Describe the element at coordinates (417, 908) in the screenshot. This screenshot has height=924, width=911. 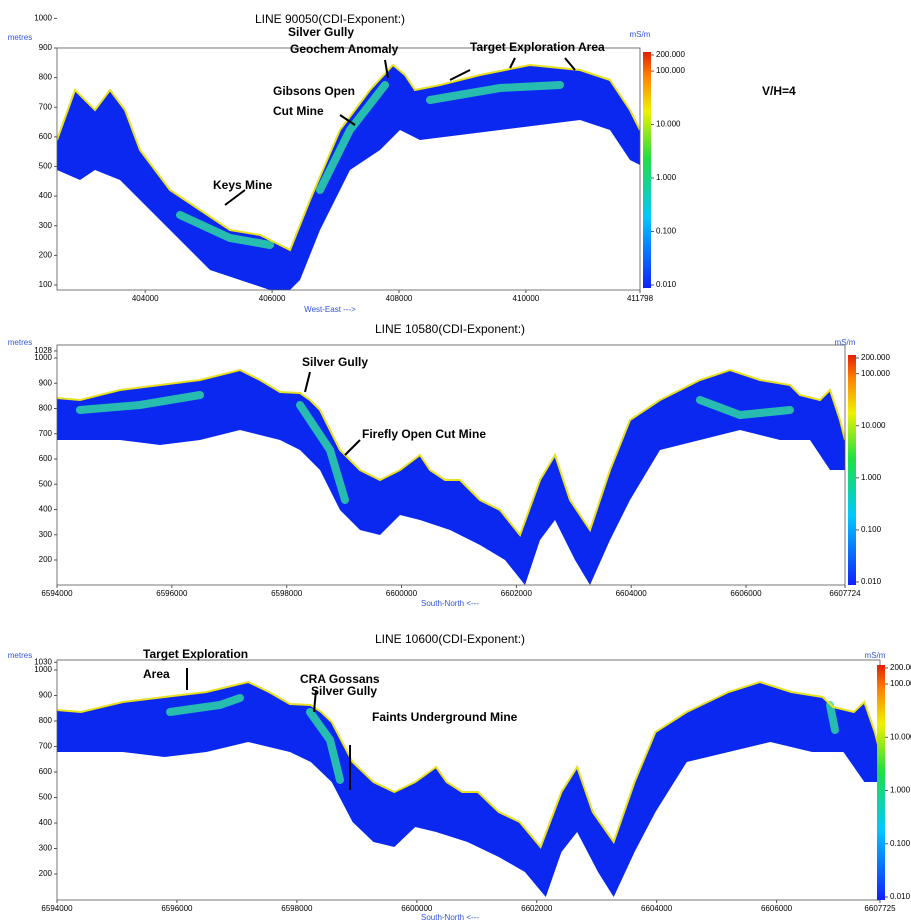
I see `x-tick-label: 6600000` at that location.